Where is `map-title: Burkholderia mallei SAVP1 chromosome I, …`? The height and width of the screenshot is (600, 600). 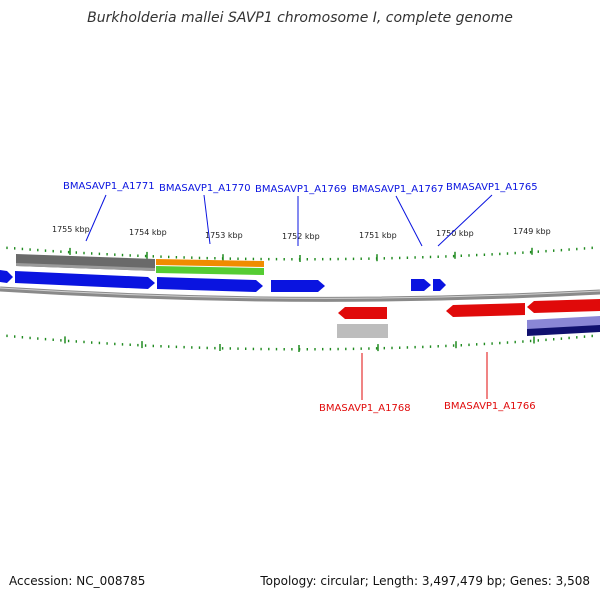
map-title: Burkholderia mallei SAVP1 chromosome I, … is located at coordinates (300, 18).